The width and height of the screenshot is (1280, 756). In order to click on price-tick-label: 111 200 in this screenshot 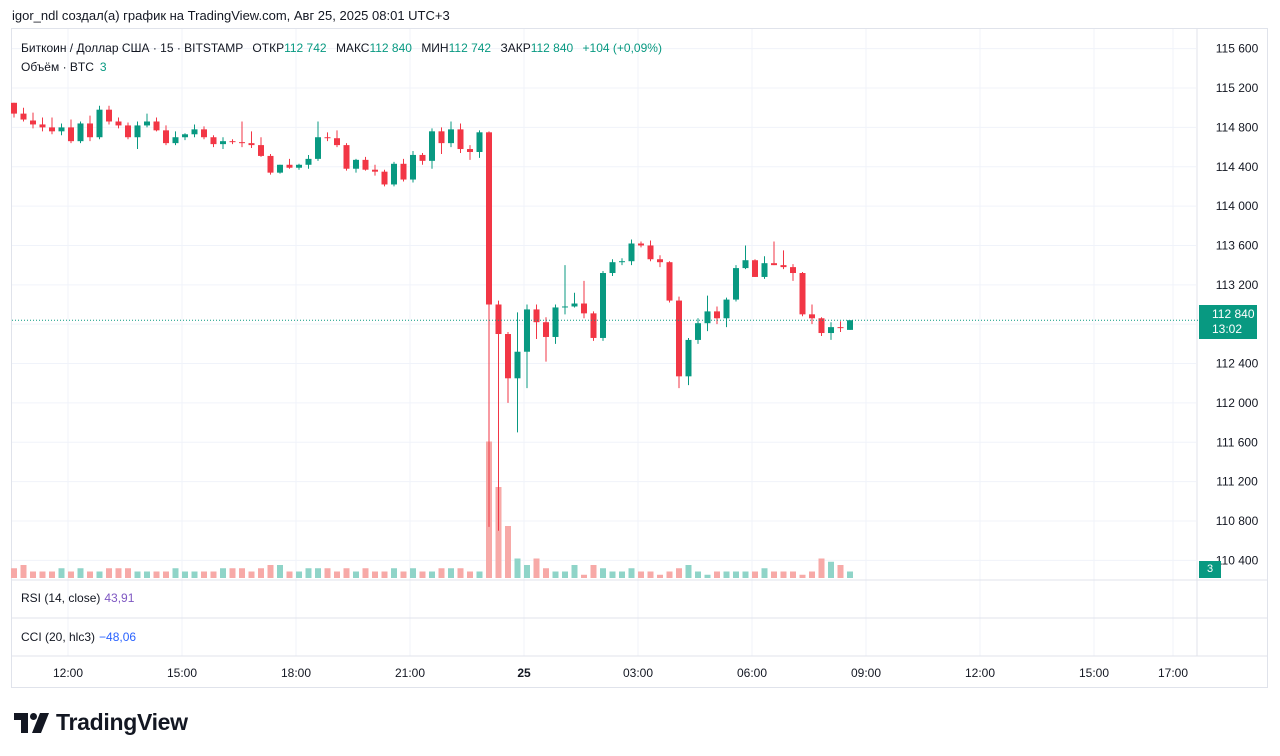, I will do `click(1237, 482)`.